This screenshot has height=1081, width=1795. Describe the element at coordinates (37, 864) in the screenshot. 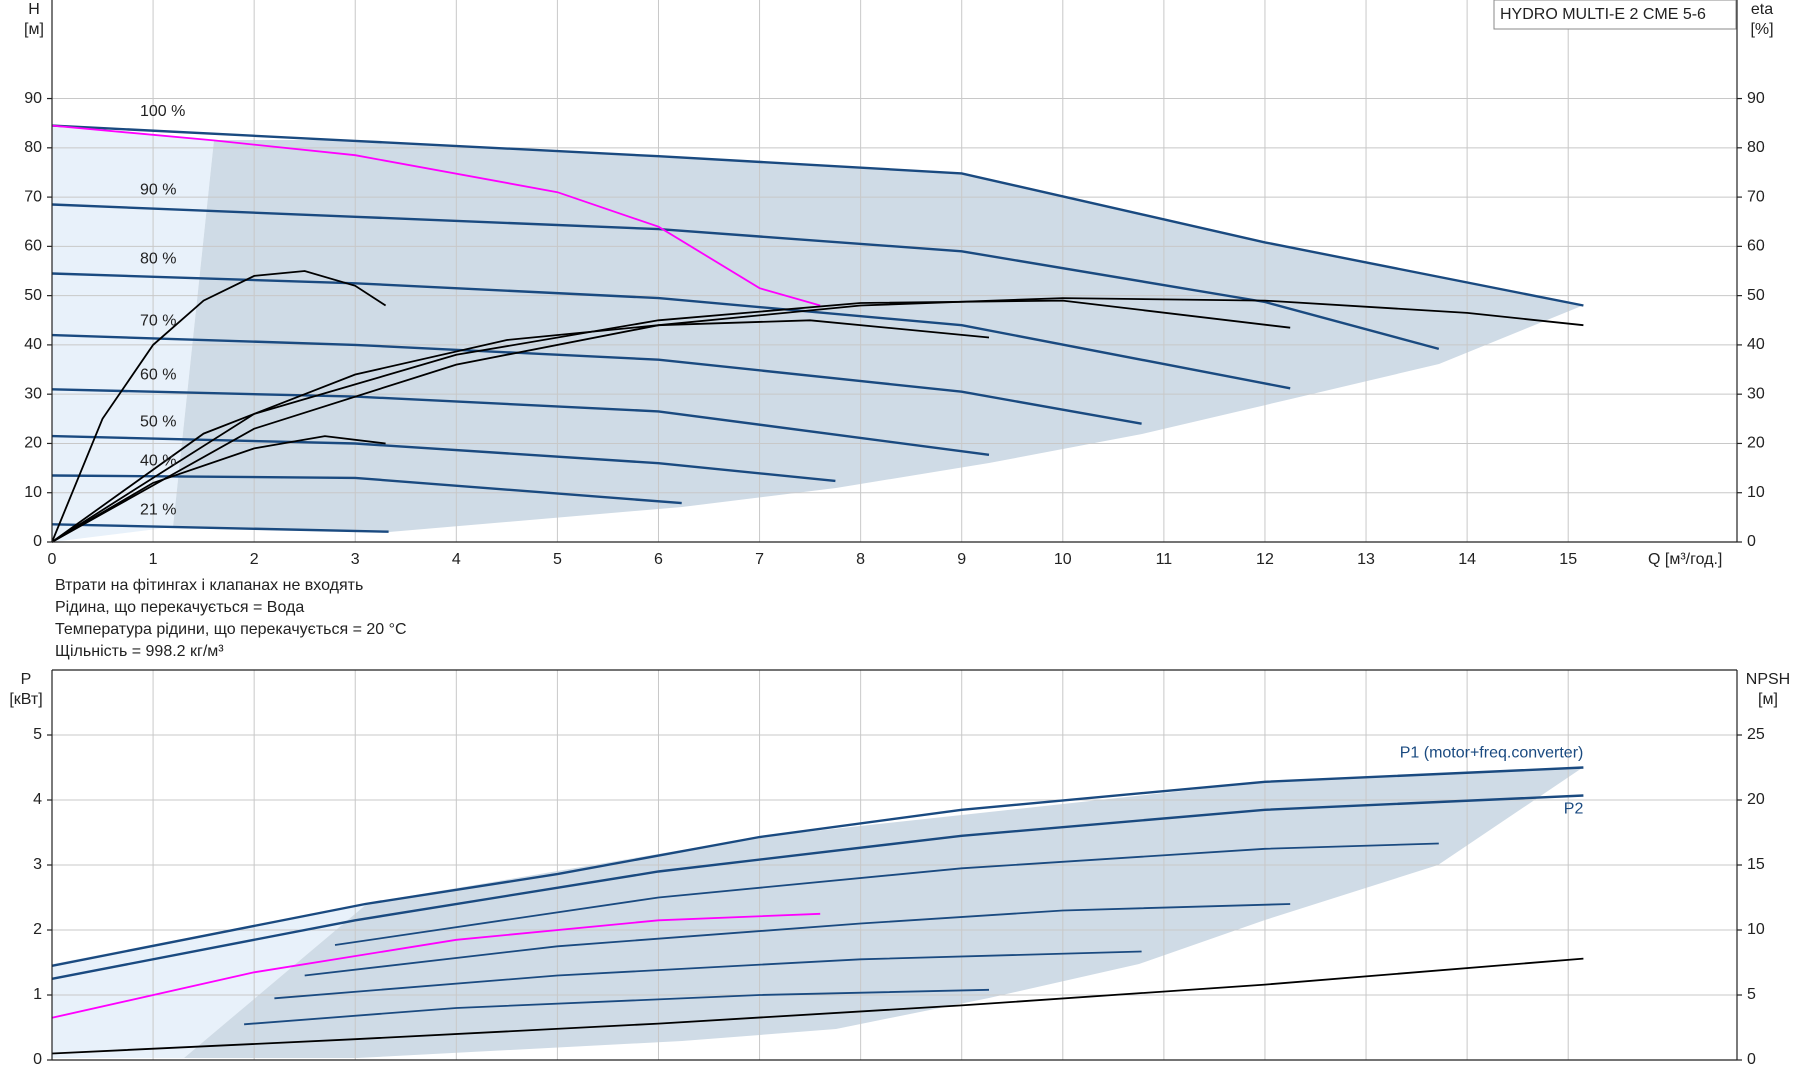

I see `y-tick-label: 3` at that location.